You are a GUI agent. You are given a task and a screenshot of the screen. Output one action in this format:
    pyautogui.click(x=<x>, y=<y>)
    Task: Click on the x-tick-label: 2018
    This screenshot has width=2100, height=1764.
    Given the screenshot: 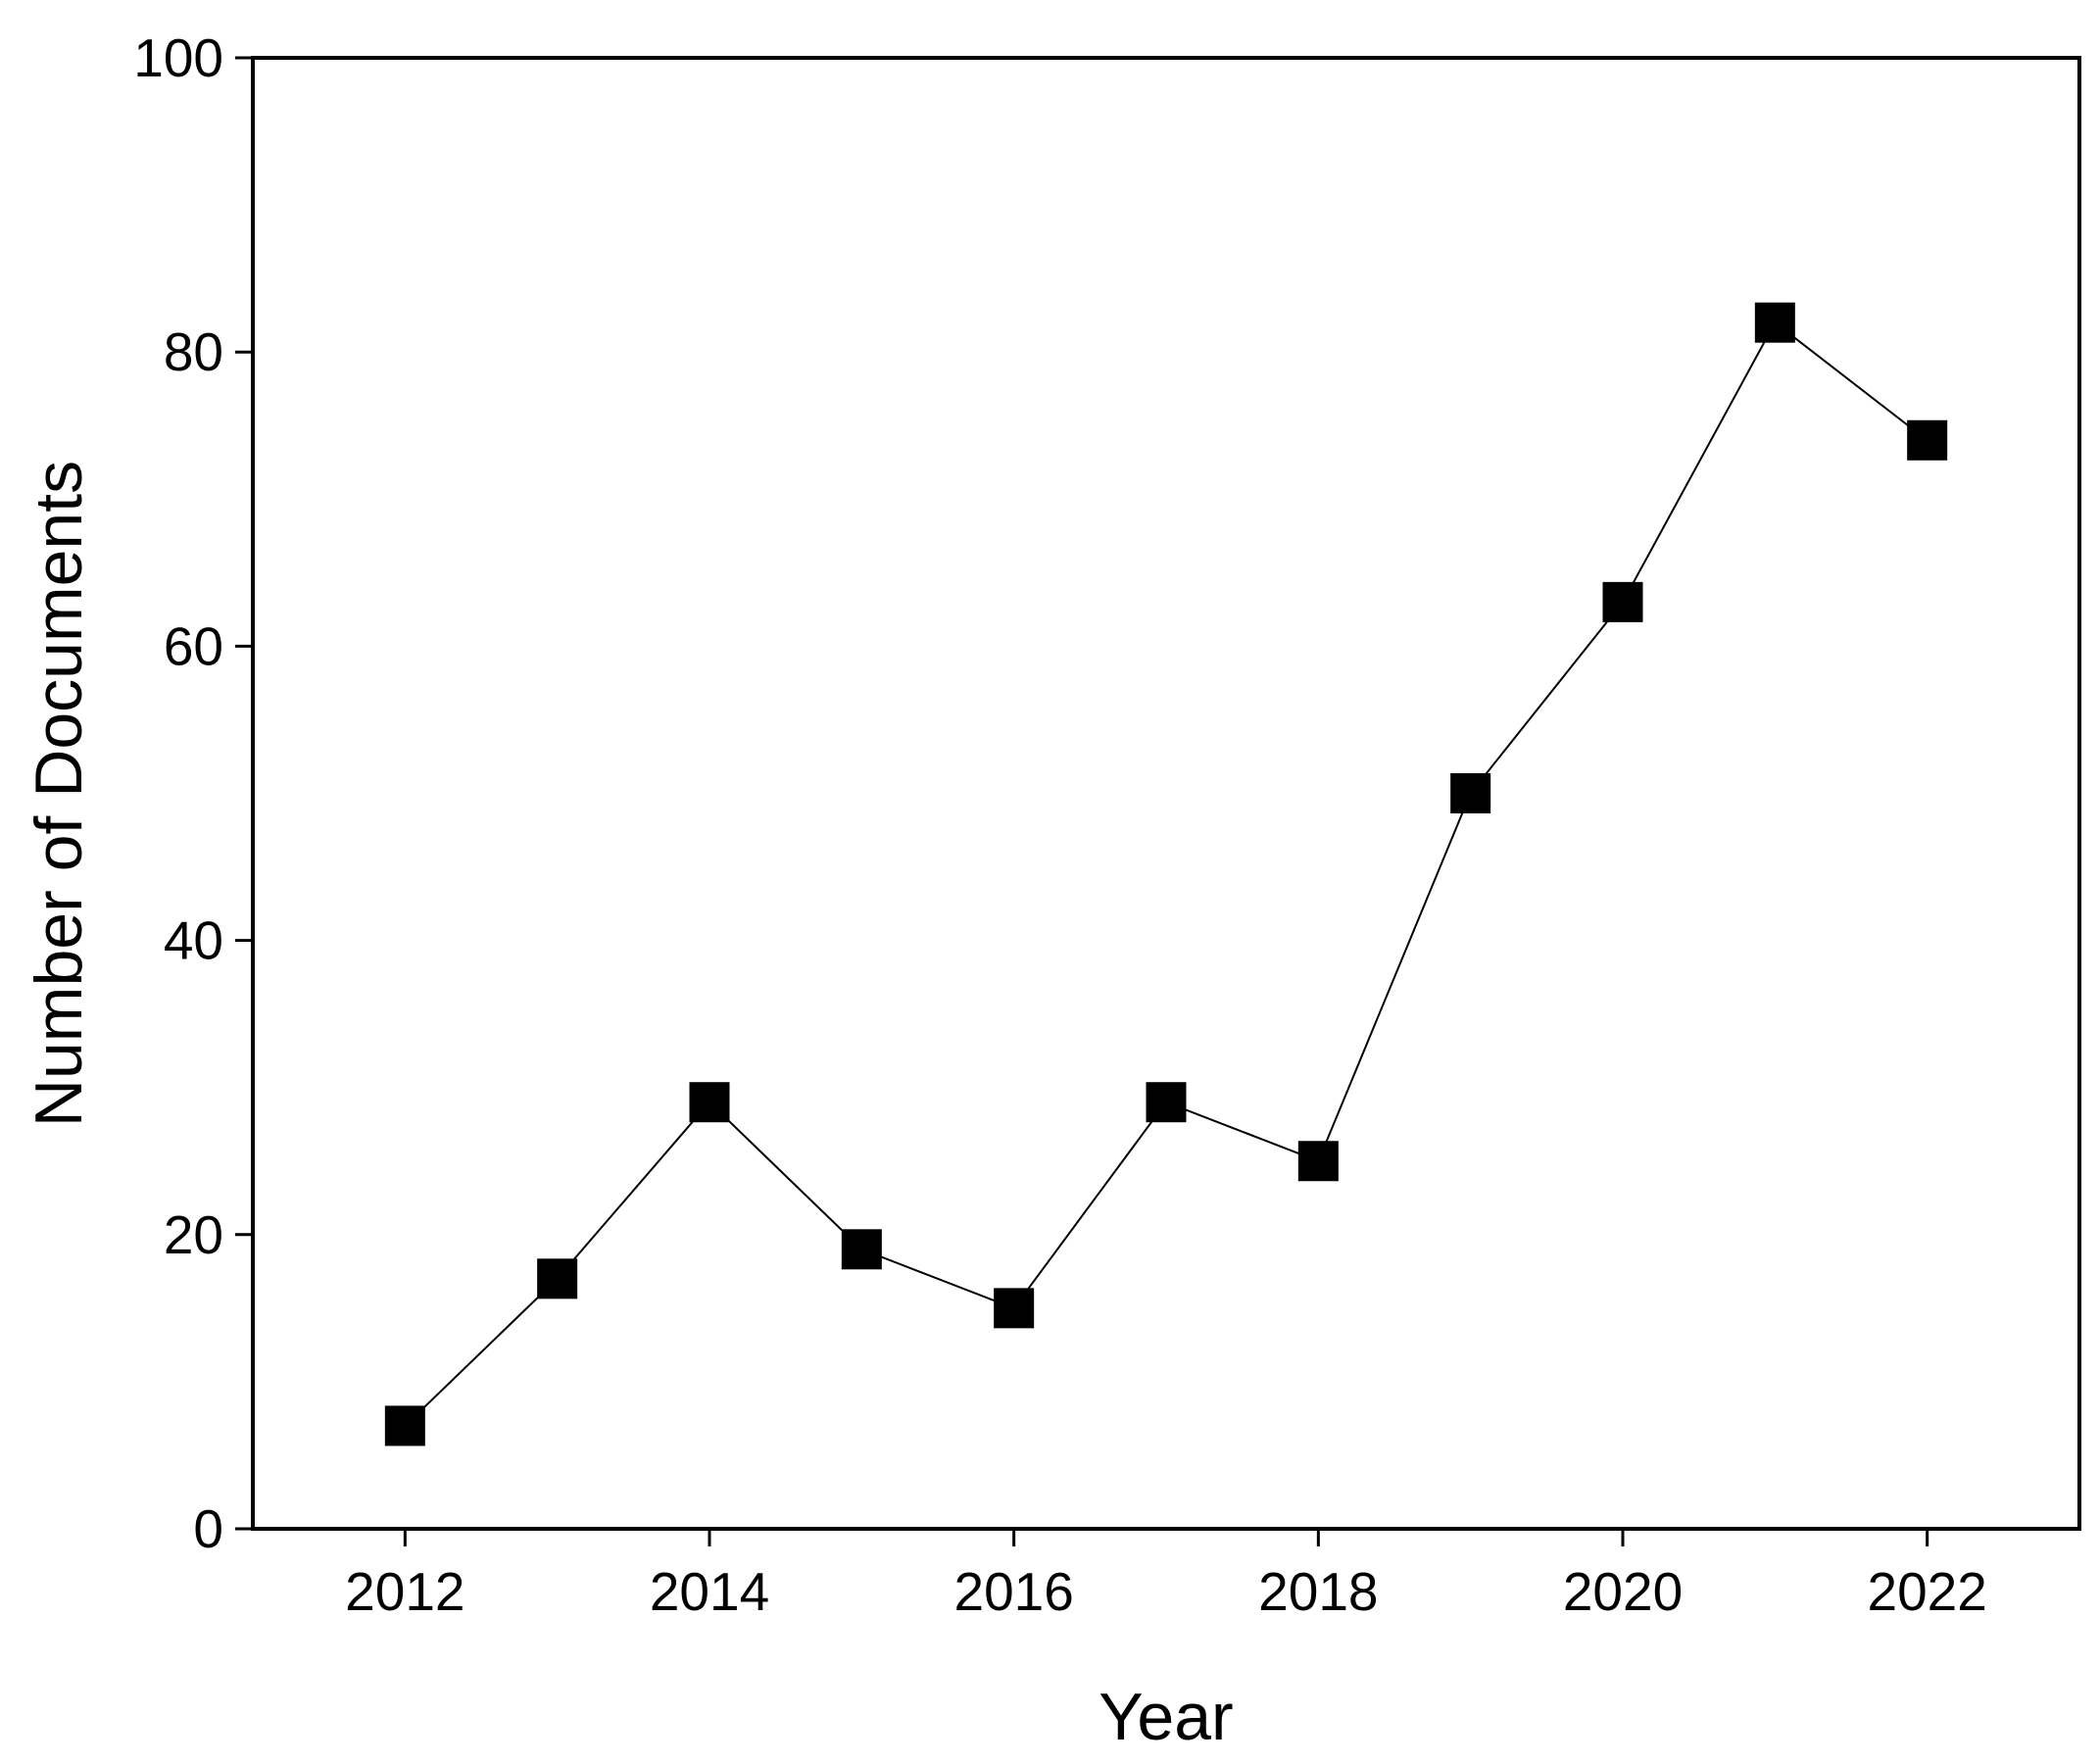 What is the action you would take?
    pyautogui.click(x=1318, y=1591)
    